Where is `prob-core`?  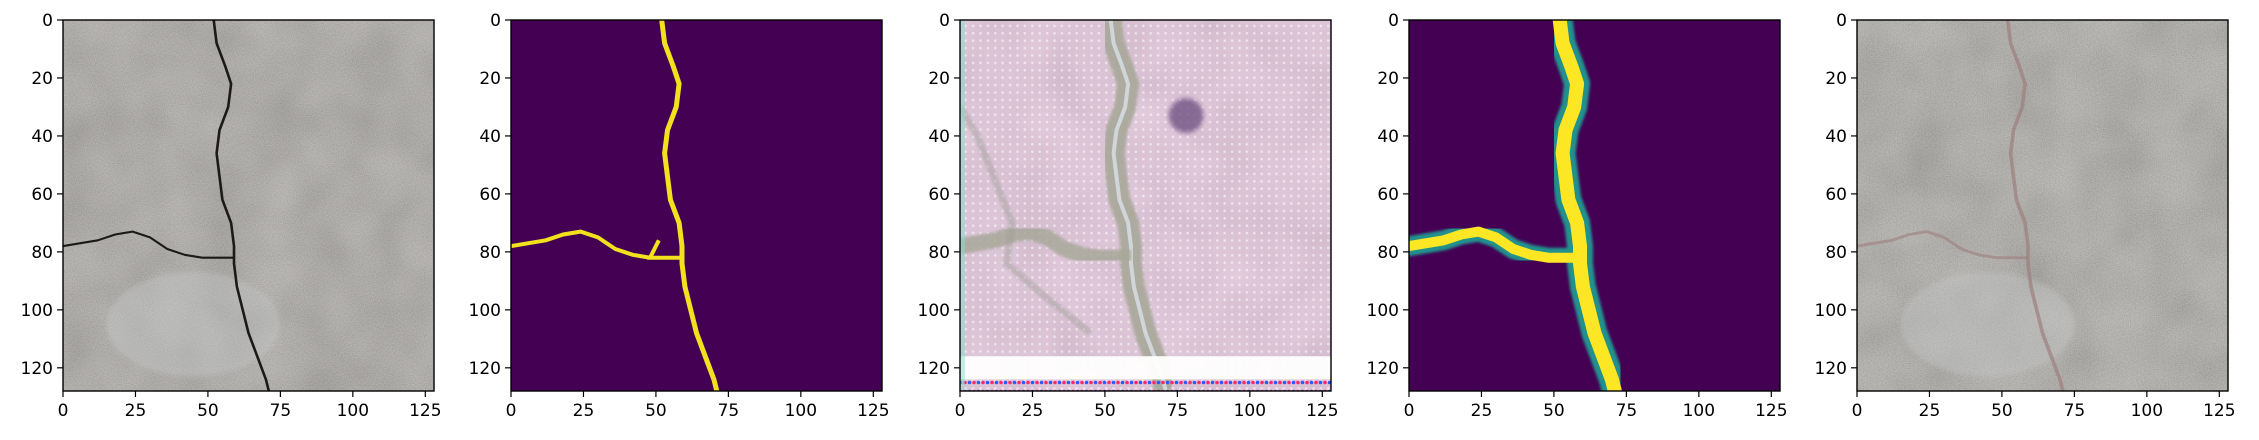 prob-core is located at coordinates (1587, 205).